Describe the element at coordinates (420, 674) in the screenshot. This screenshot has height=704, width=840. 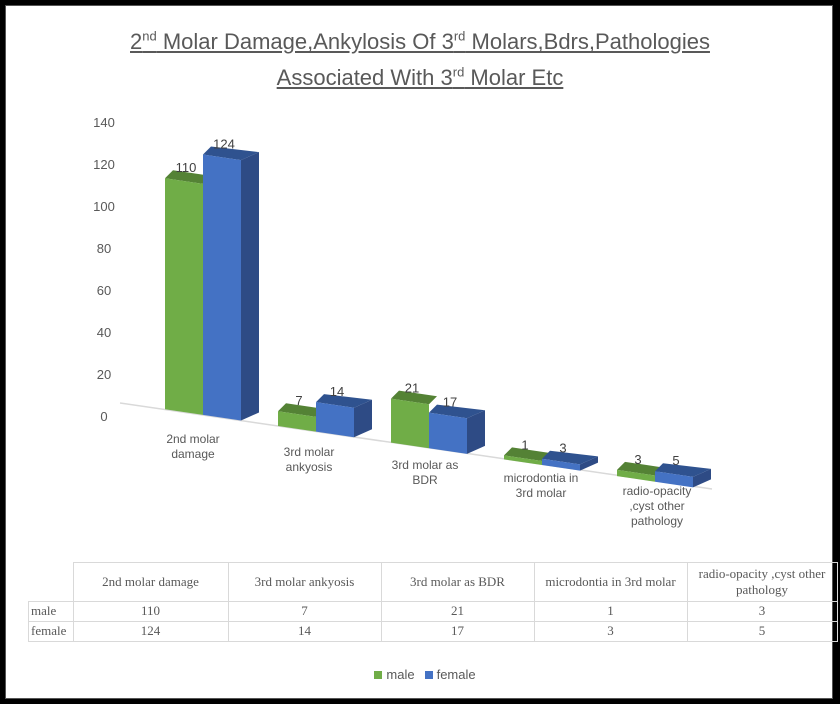
I see `legend: male female` at that location.